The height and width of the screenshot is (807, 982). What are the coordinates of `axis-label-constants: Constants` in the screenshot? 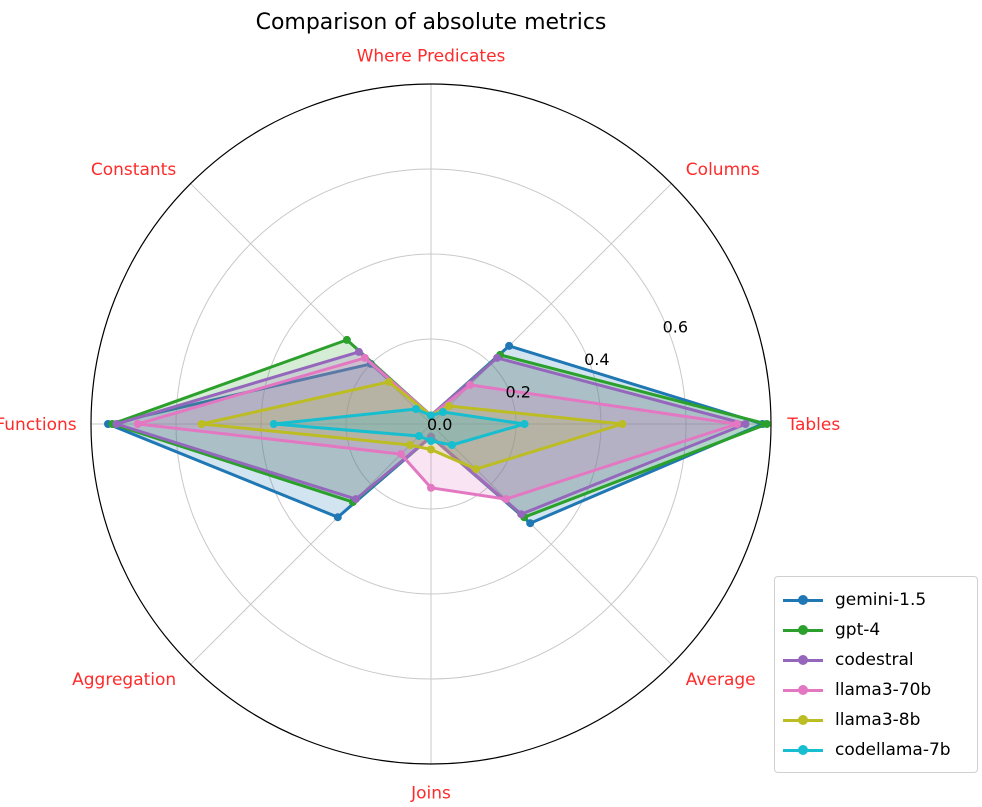 It's located at (133, 170).